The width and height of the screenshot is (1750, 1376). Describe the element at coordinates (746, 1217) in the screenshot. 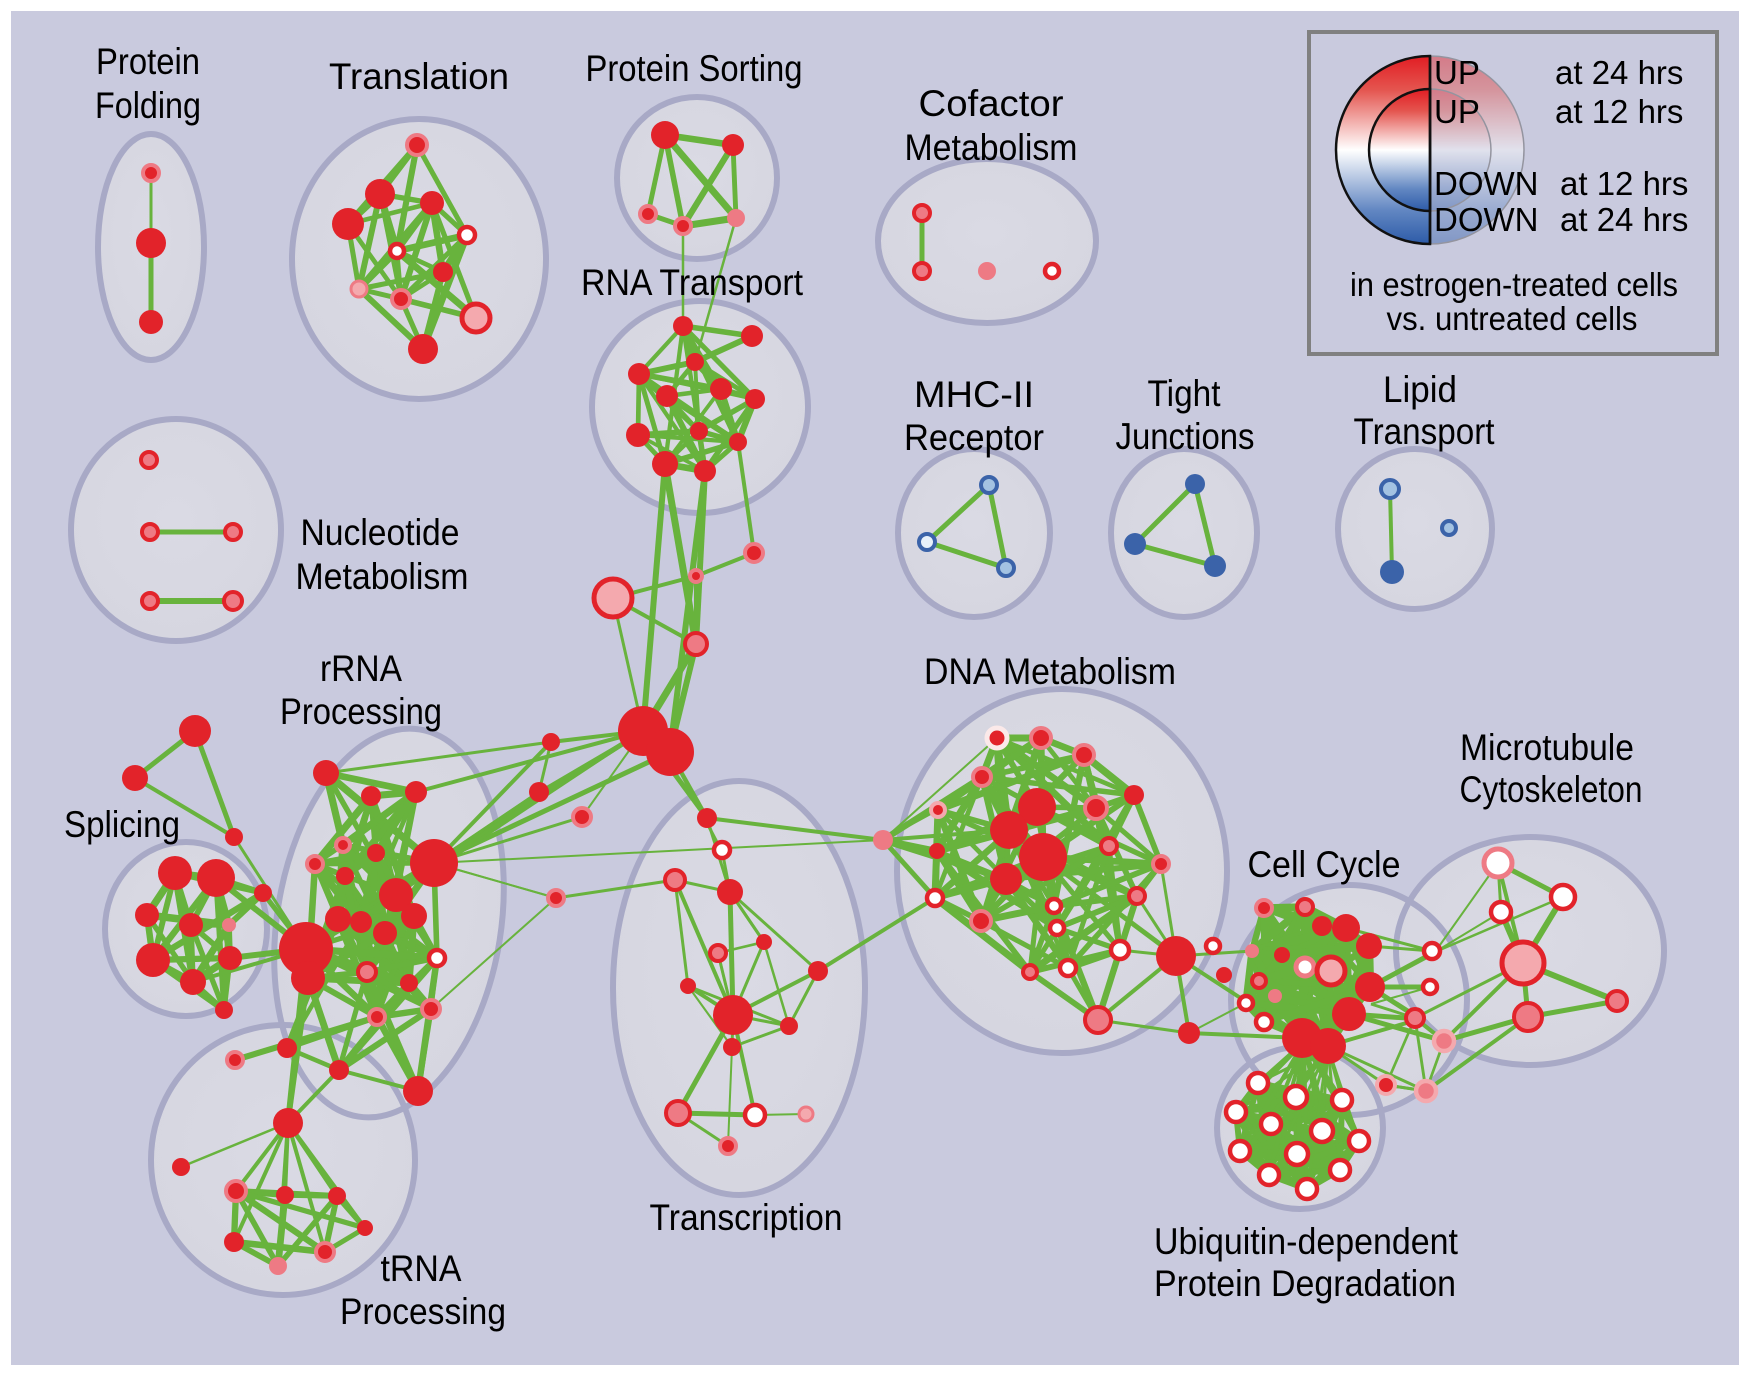

I see `svg-text: Transcription` at that location.